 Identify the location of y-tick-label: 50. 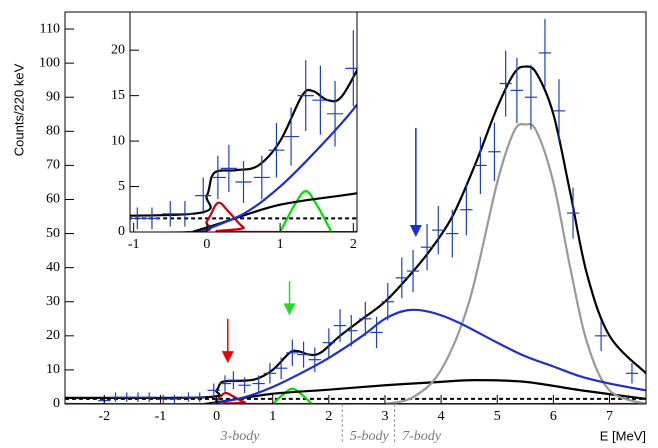
(53, 233).